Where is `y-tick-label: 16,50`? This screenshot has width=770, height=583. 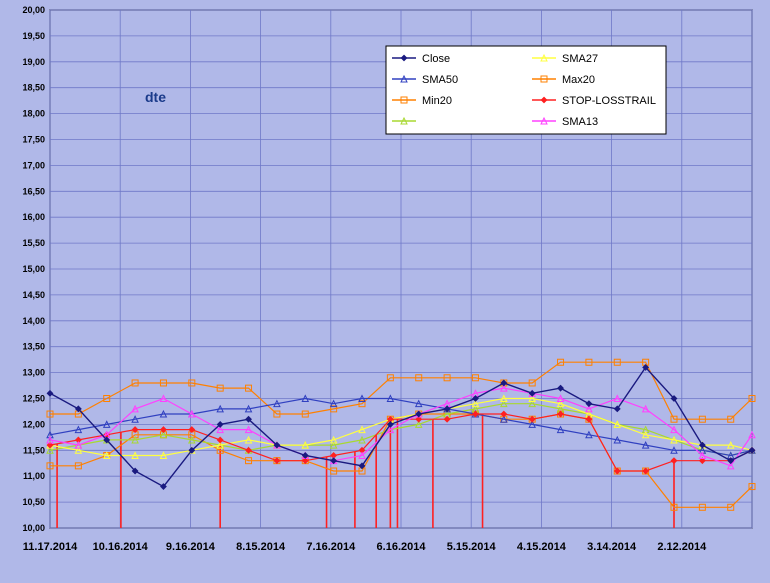 y-tick-label: 16,50 is located at coordinates (33, 191).